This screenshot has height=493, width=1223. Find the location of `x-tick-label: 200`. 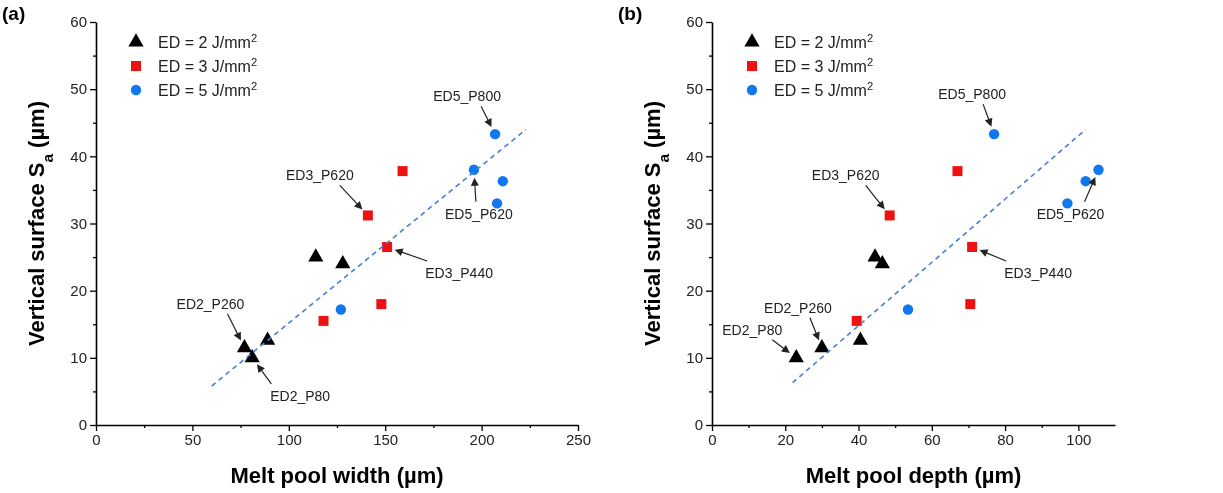

x-tick-label: 200 is located at coordinates (482, 439).